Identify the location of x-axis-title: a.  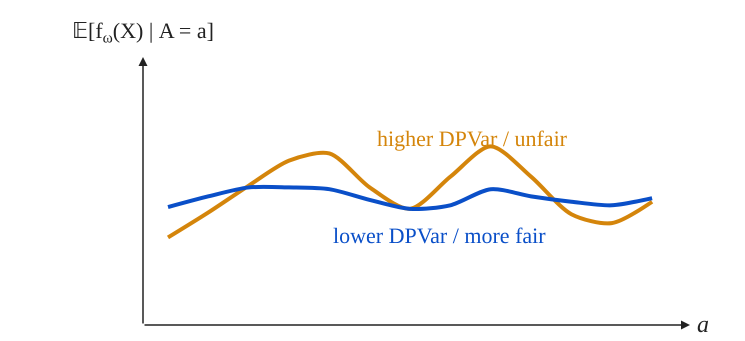
(703, 325).